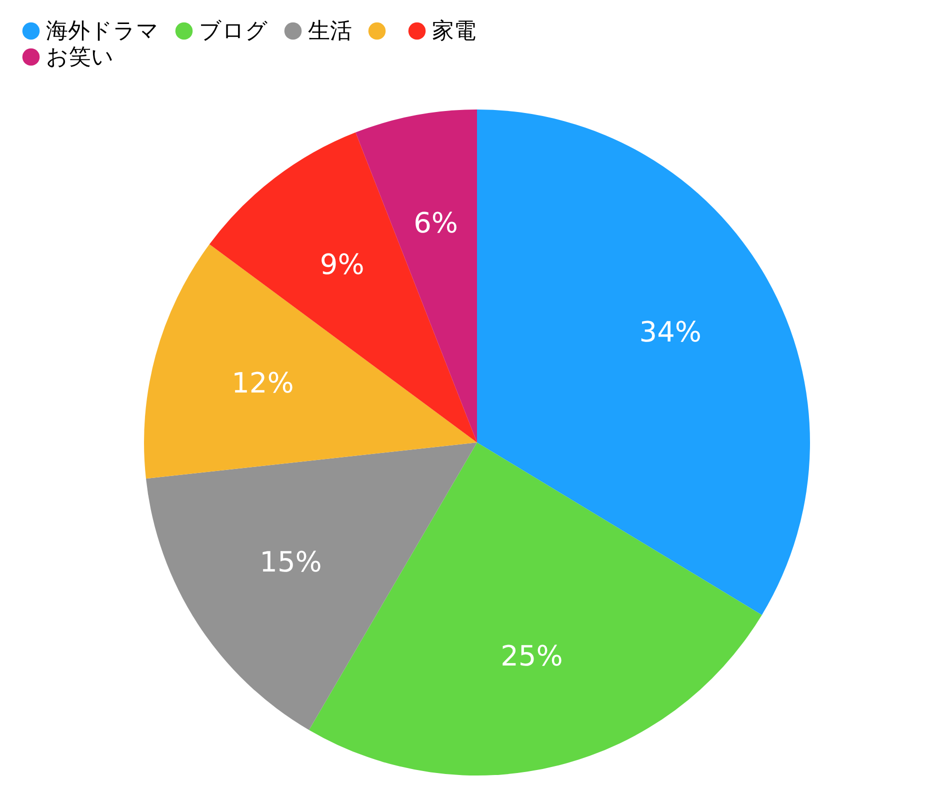 Image resolution: width=944 pixels, height=802 pixels. I want to click on legend-label: ブログ, so click(233, 31).